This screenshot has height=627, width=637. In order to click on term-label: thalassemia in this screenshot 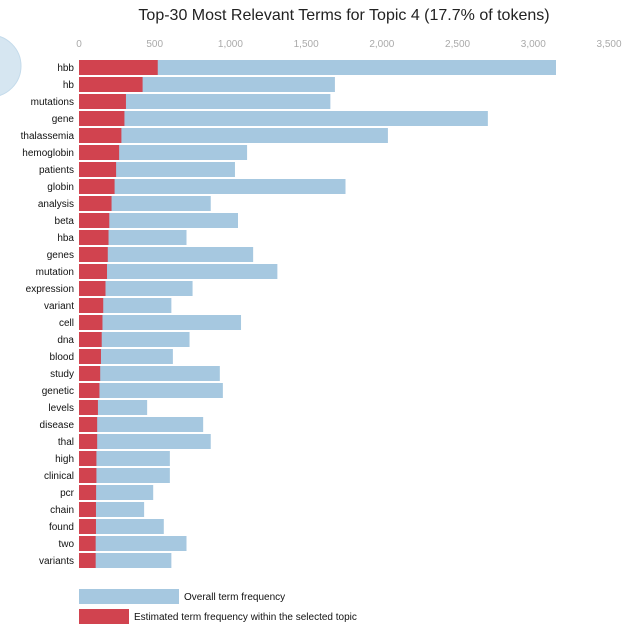, I will do `click(48, 136)`.